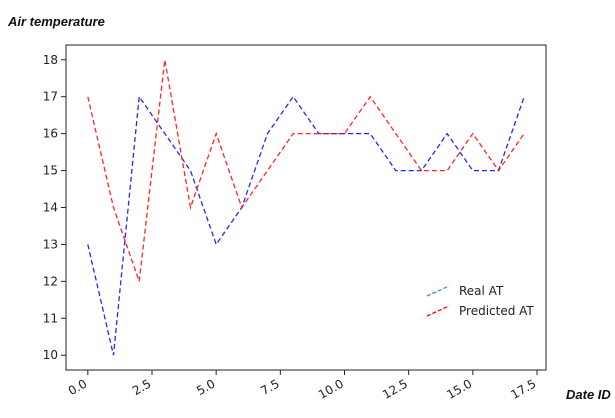 Image resolution: width=615 pixels, height=418 pixels. Describe the element at coordinates (50, 134) in the screenshot. I see `y-tick-label: 16` at that location.